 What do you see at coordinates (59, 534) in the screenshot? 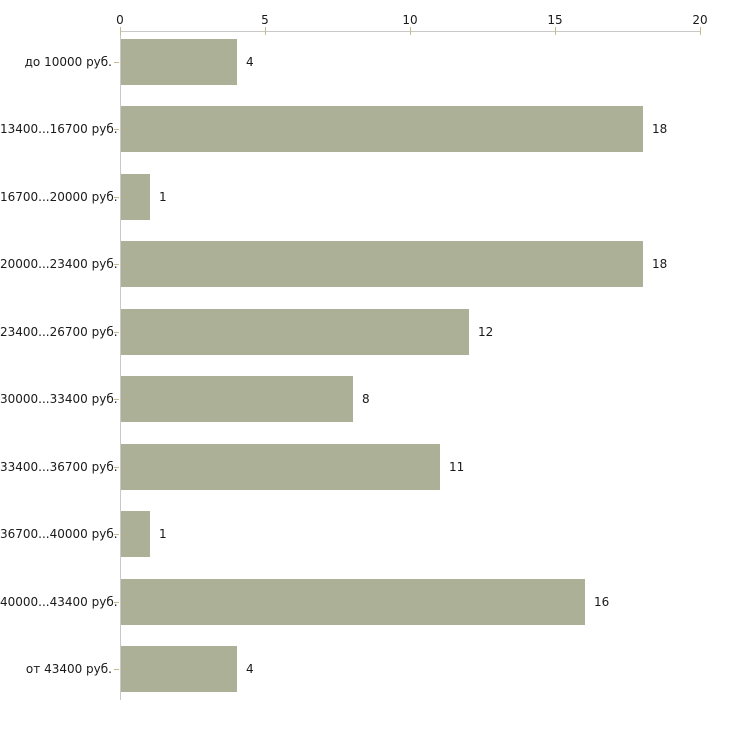
I see `category-label: 36700...40000 руб.` at bounding box center [59, 534].